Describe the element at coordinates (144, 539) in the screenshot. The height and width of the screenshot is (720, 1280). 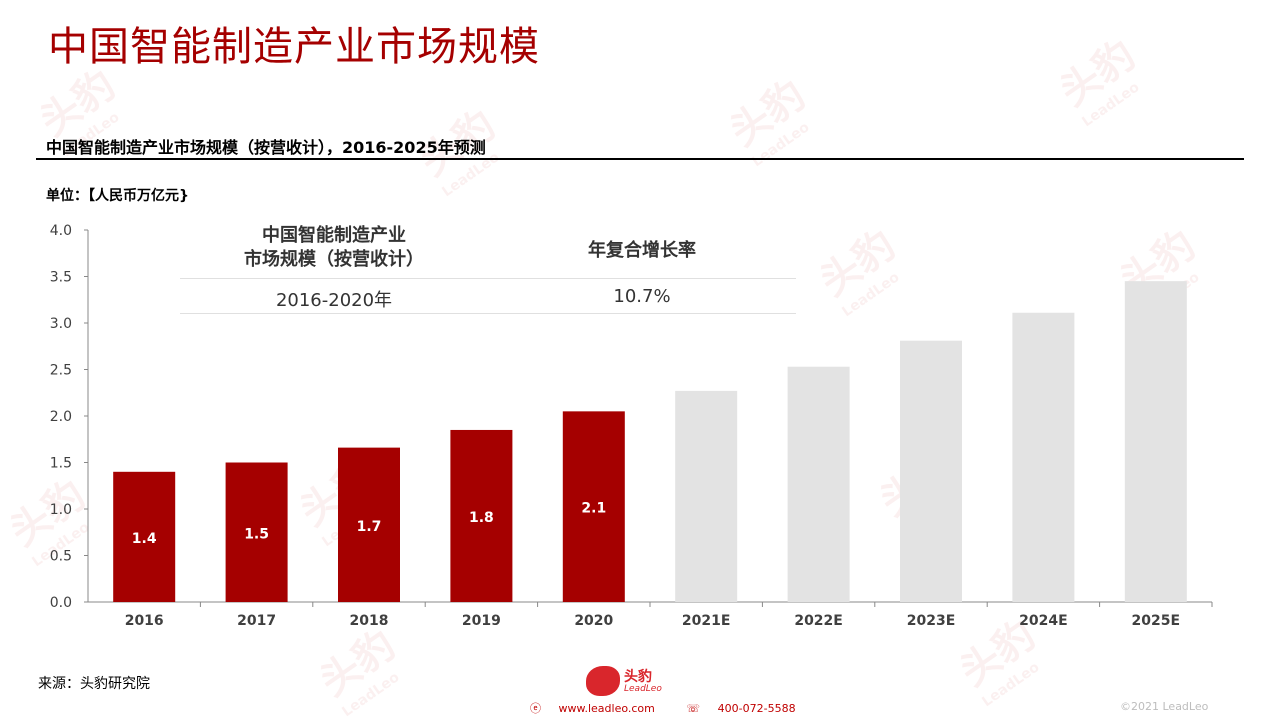
I see `data-label: 1.4` at that location.